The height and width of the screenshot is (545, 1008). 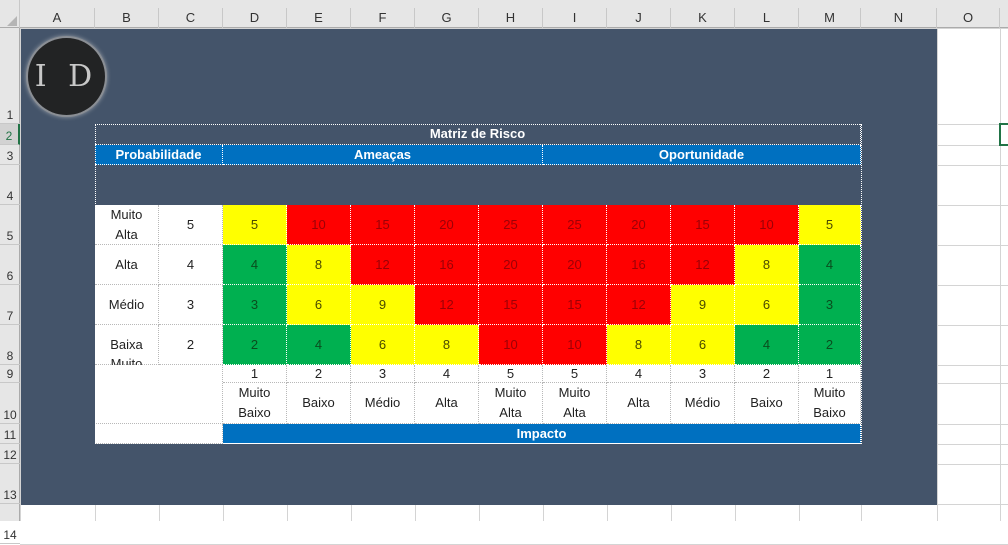 What do you see at coordinates (478, 134) in the screenshot?
I see `matrix-title: Matriz de Risco` at bounding box center [478, 134].